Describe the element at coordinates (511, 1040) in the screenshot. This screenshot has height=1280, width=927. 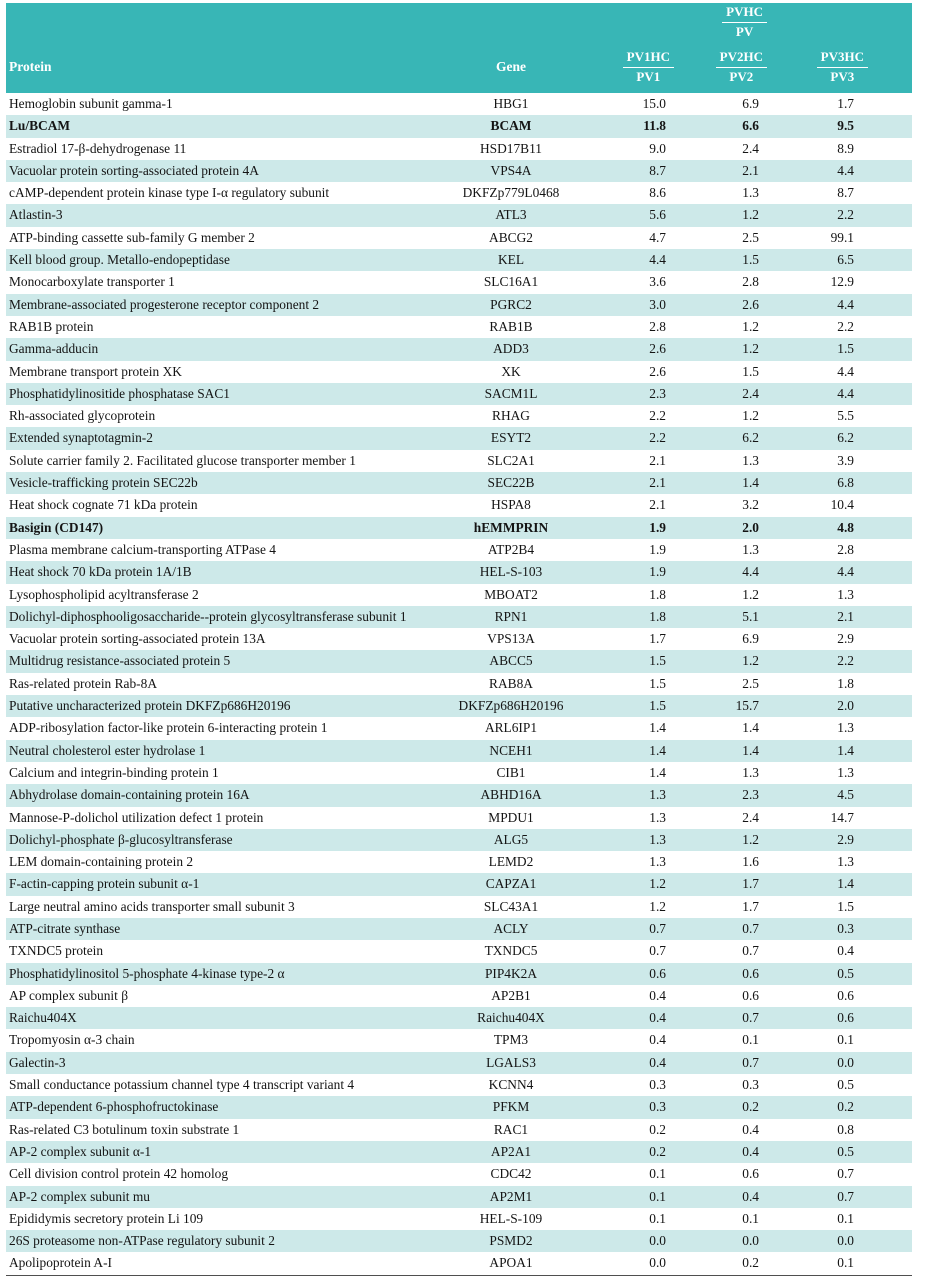
I see `gene-cell: TPM3` at that location.